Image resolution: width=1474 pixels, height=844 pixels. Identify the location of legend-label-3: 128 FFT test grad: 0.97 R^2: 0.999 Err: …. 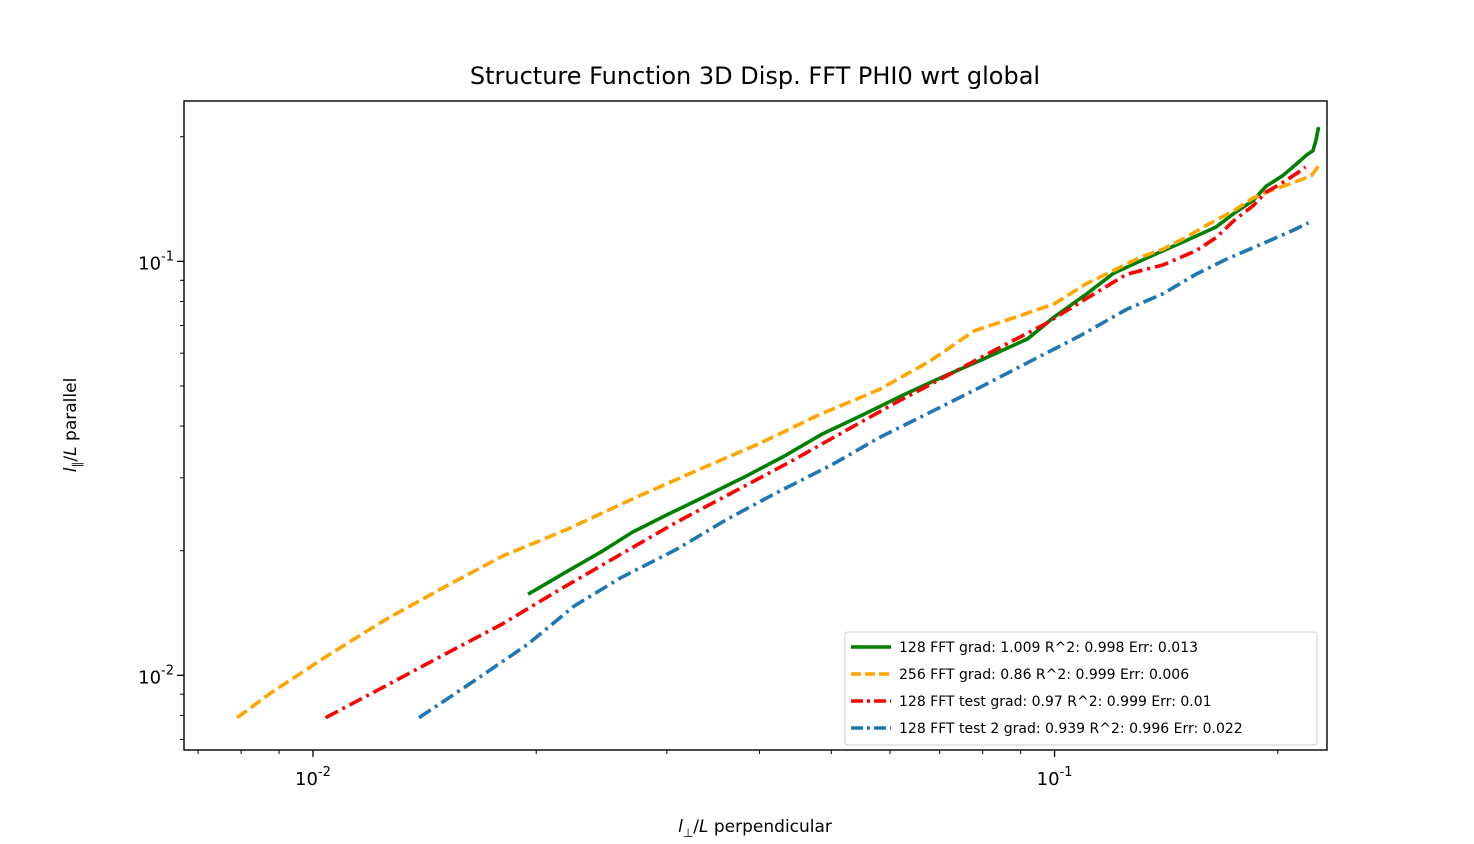
(1055, 702).